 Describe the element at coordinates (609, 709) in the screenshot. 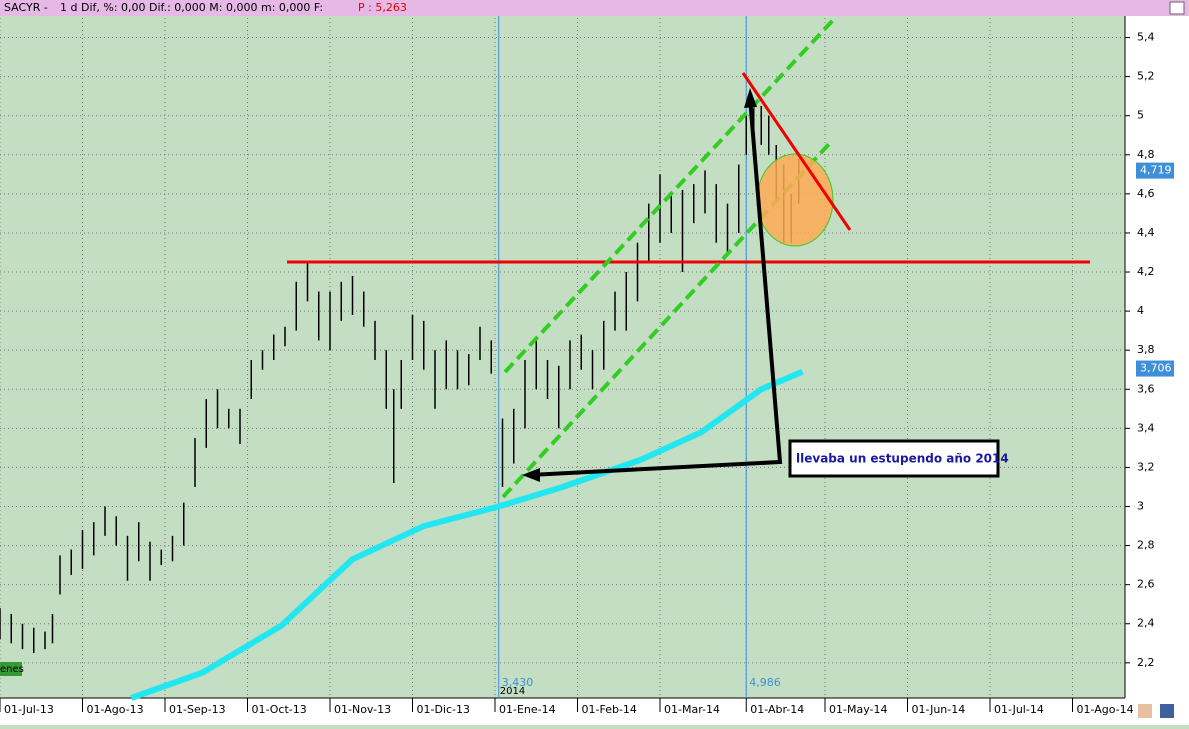

I see `x-tick-label: 01-Feb-14` at that location.